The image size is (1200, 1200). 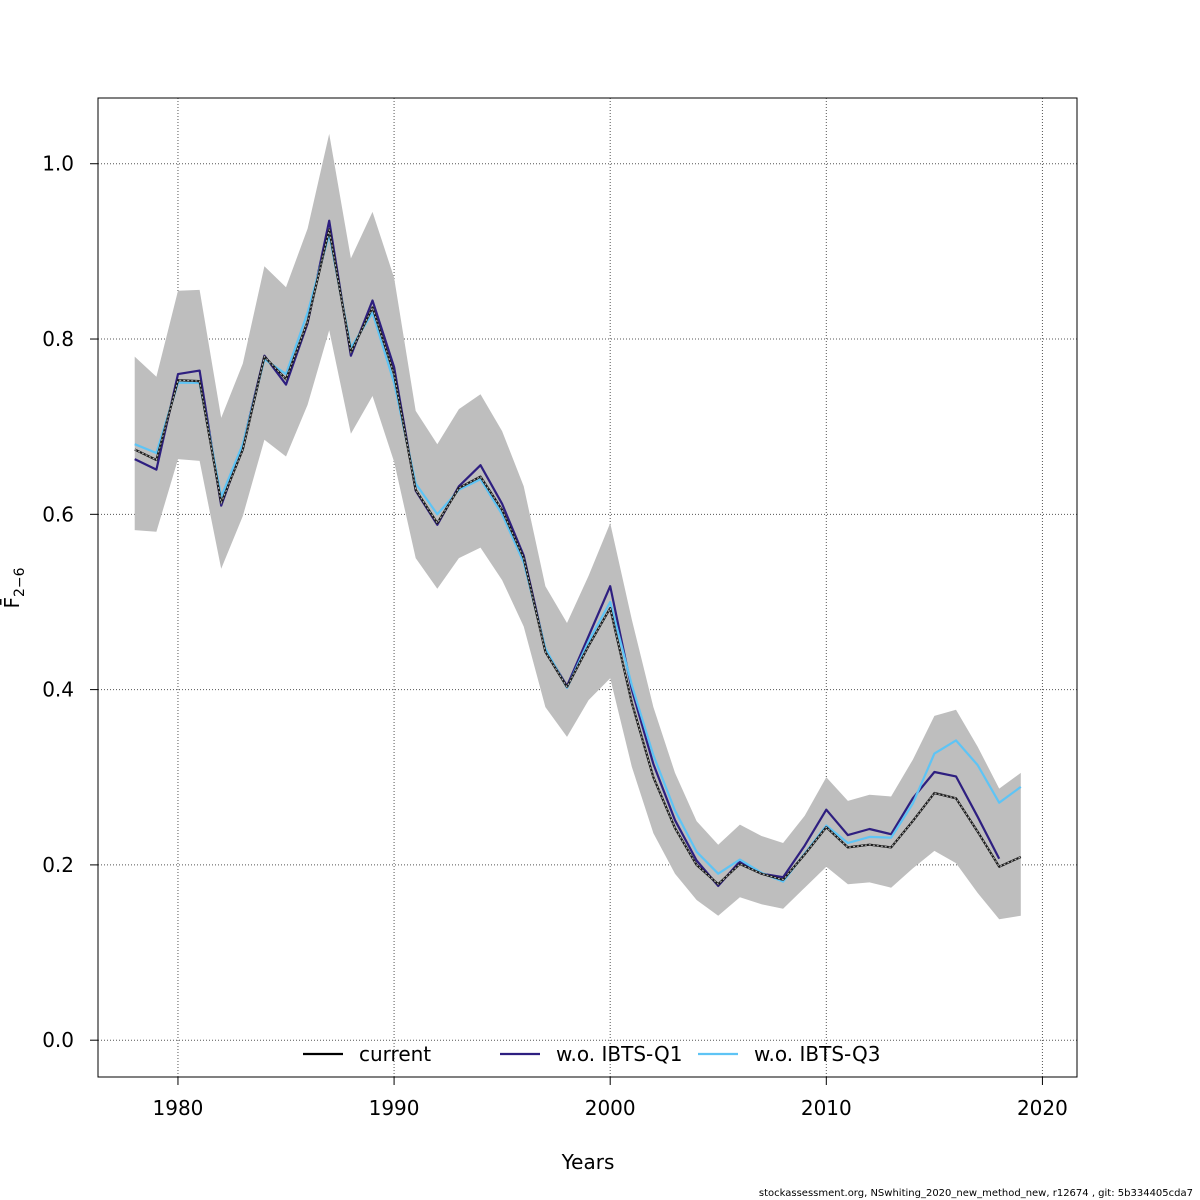 I want to click on x-tick-label: 2020, so click(x=1042, y=1108).